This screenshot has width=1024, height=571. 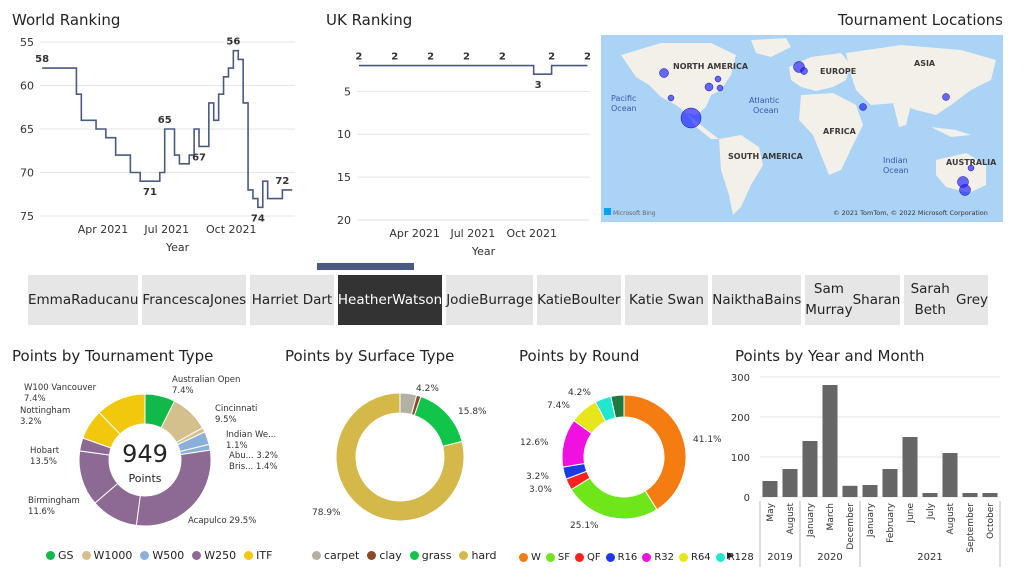 I want to click on tournament-type-legend-label: W250, so click(x=220, y=555).